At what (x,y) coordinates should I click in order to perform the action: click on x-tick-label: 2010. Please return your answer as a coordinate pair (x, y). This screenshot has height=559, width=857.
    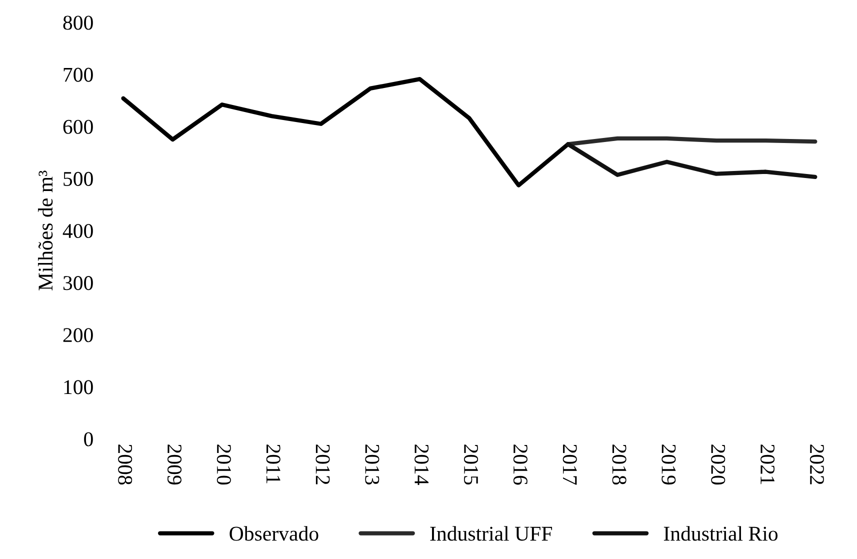
    Looking at the image, I should click on (223, 464).